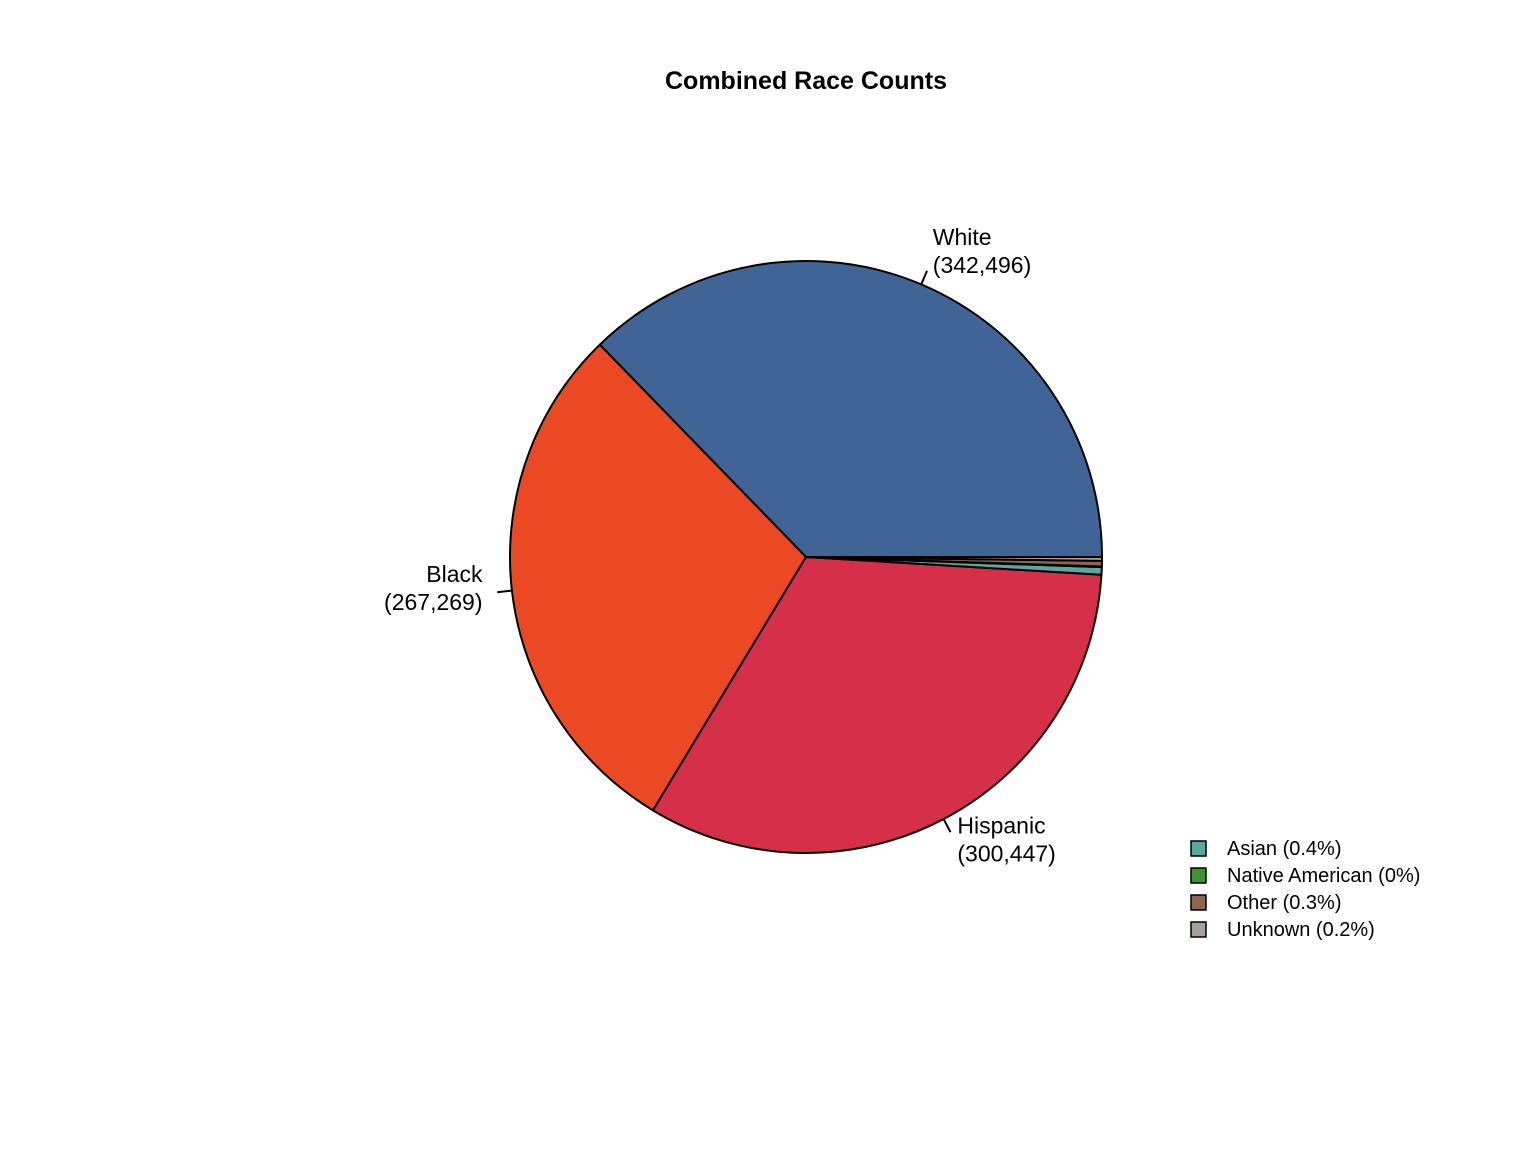 This screenshot has width=1536, height=1152. What do you see at coordinates (962, 237) in the screenshot?
I see `slice-label-white-name: White` at bounding box center [962, 237].